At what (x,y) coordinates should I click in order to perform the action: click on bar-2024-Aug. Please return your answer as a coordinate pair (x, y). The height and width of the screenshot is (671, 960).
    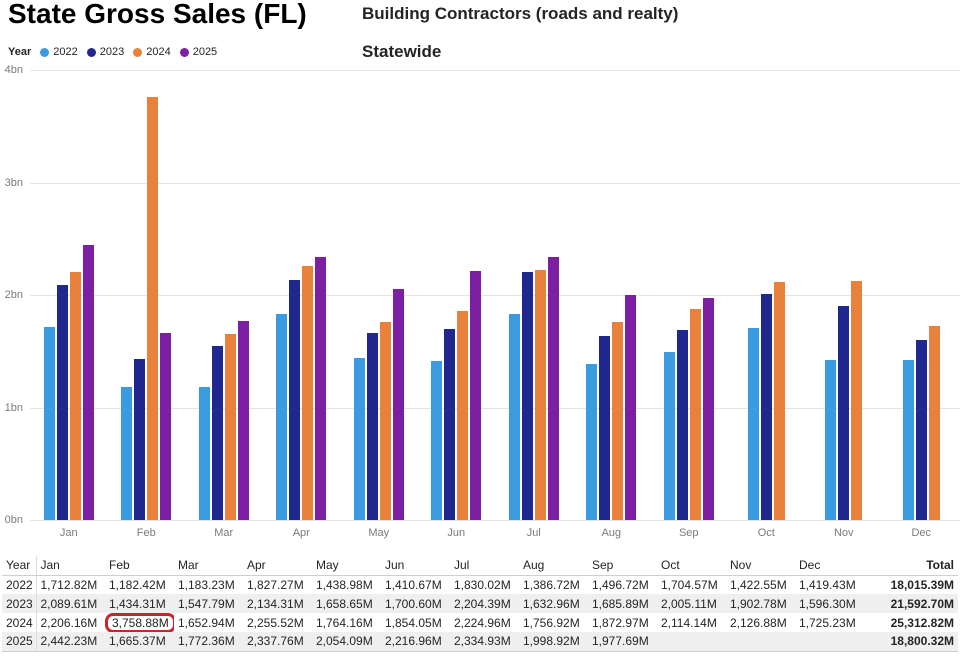
    Looking at the image, I should click on (618, 421).